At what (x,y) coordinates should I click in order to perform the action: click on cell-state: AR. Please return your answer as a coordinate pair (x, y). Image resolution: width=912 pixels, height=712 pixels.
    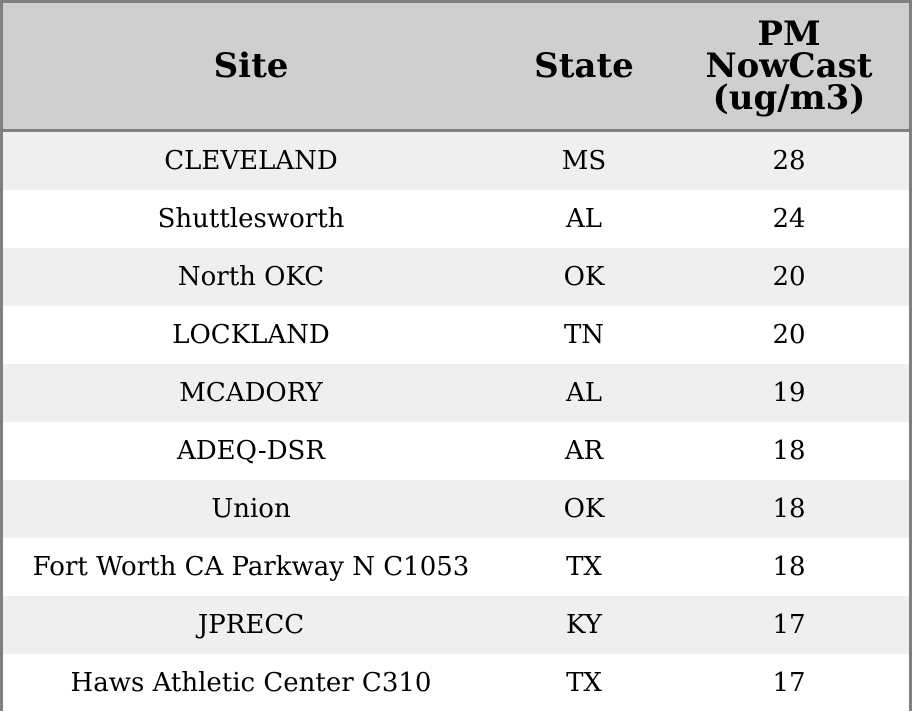
    Looking at the image, I should click on (584, 451).